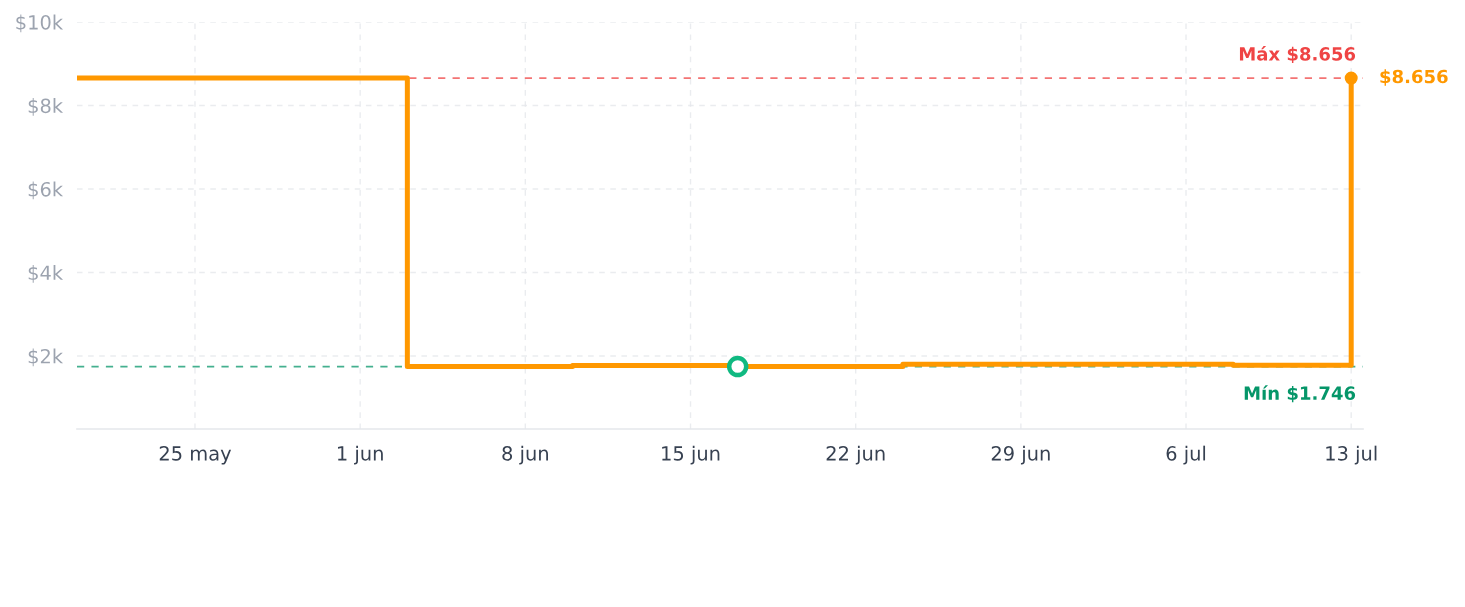  Describe the element at coordinates (46, 107) in the screenshot. I see `y-tick-label: $8k` at that location.